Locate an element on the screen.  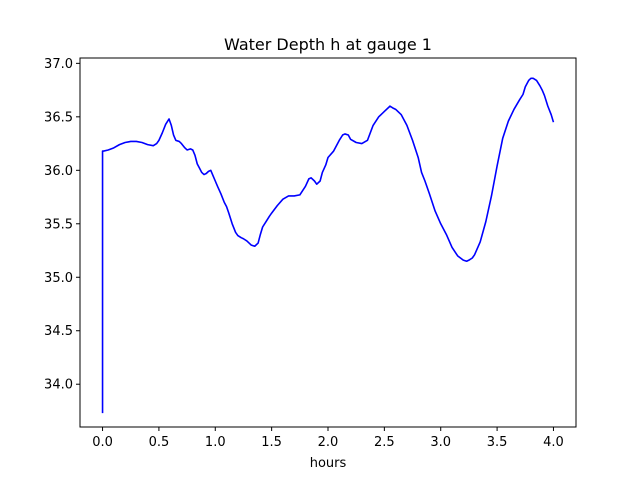
y-tick-label: 37.0 is located at coordinates (58, 64).